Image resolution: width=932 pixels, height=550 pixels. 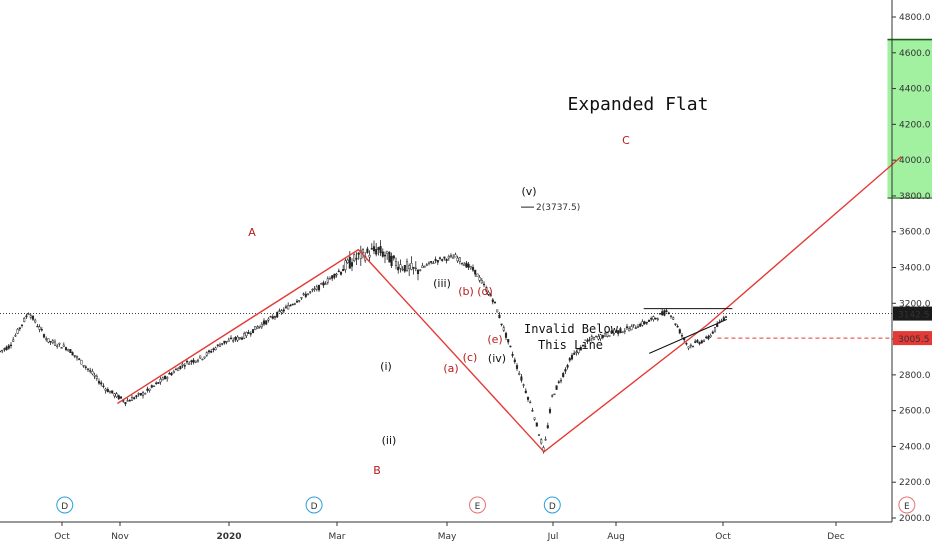 What do you see at coordinates (915, 447) in the screenshot?
I see `y-tick-label: 2400.0` at bounding box center [915, 447].